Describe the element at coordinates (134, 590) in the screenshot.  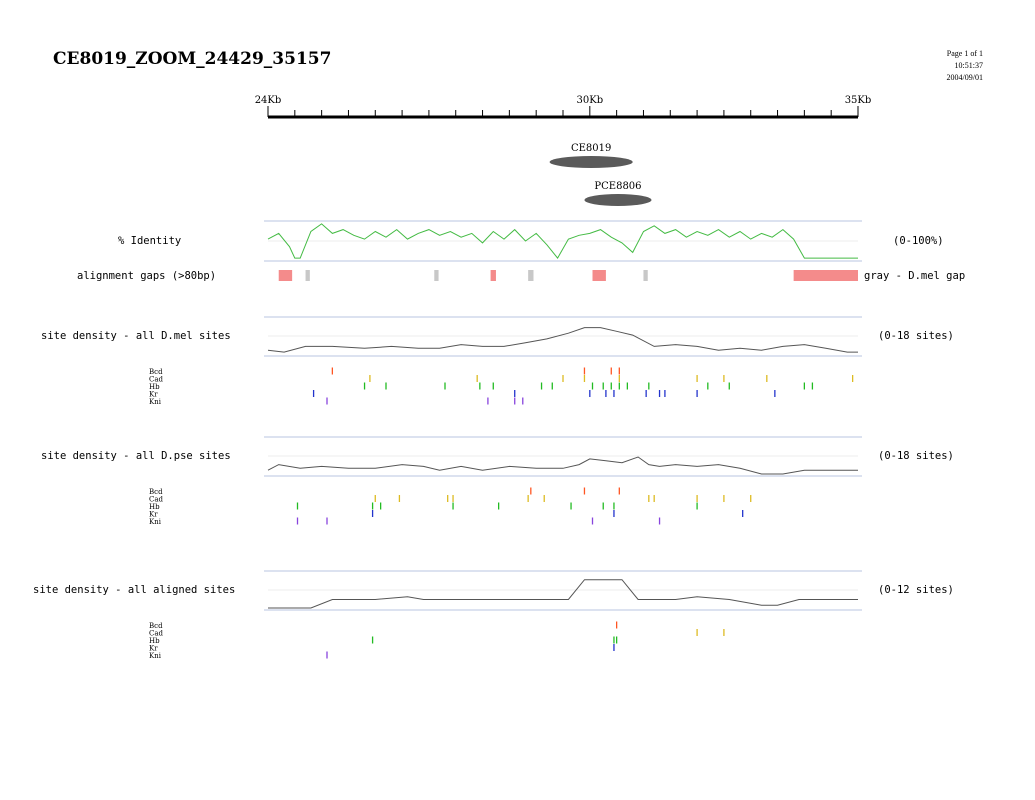
I see `density-label: site density - all aligned sites` at that location.